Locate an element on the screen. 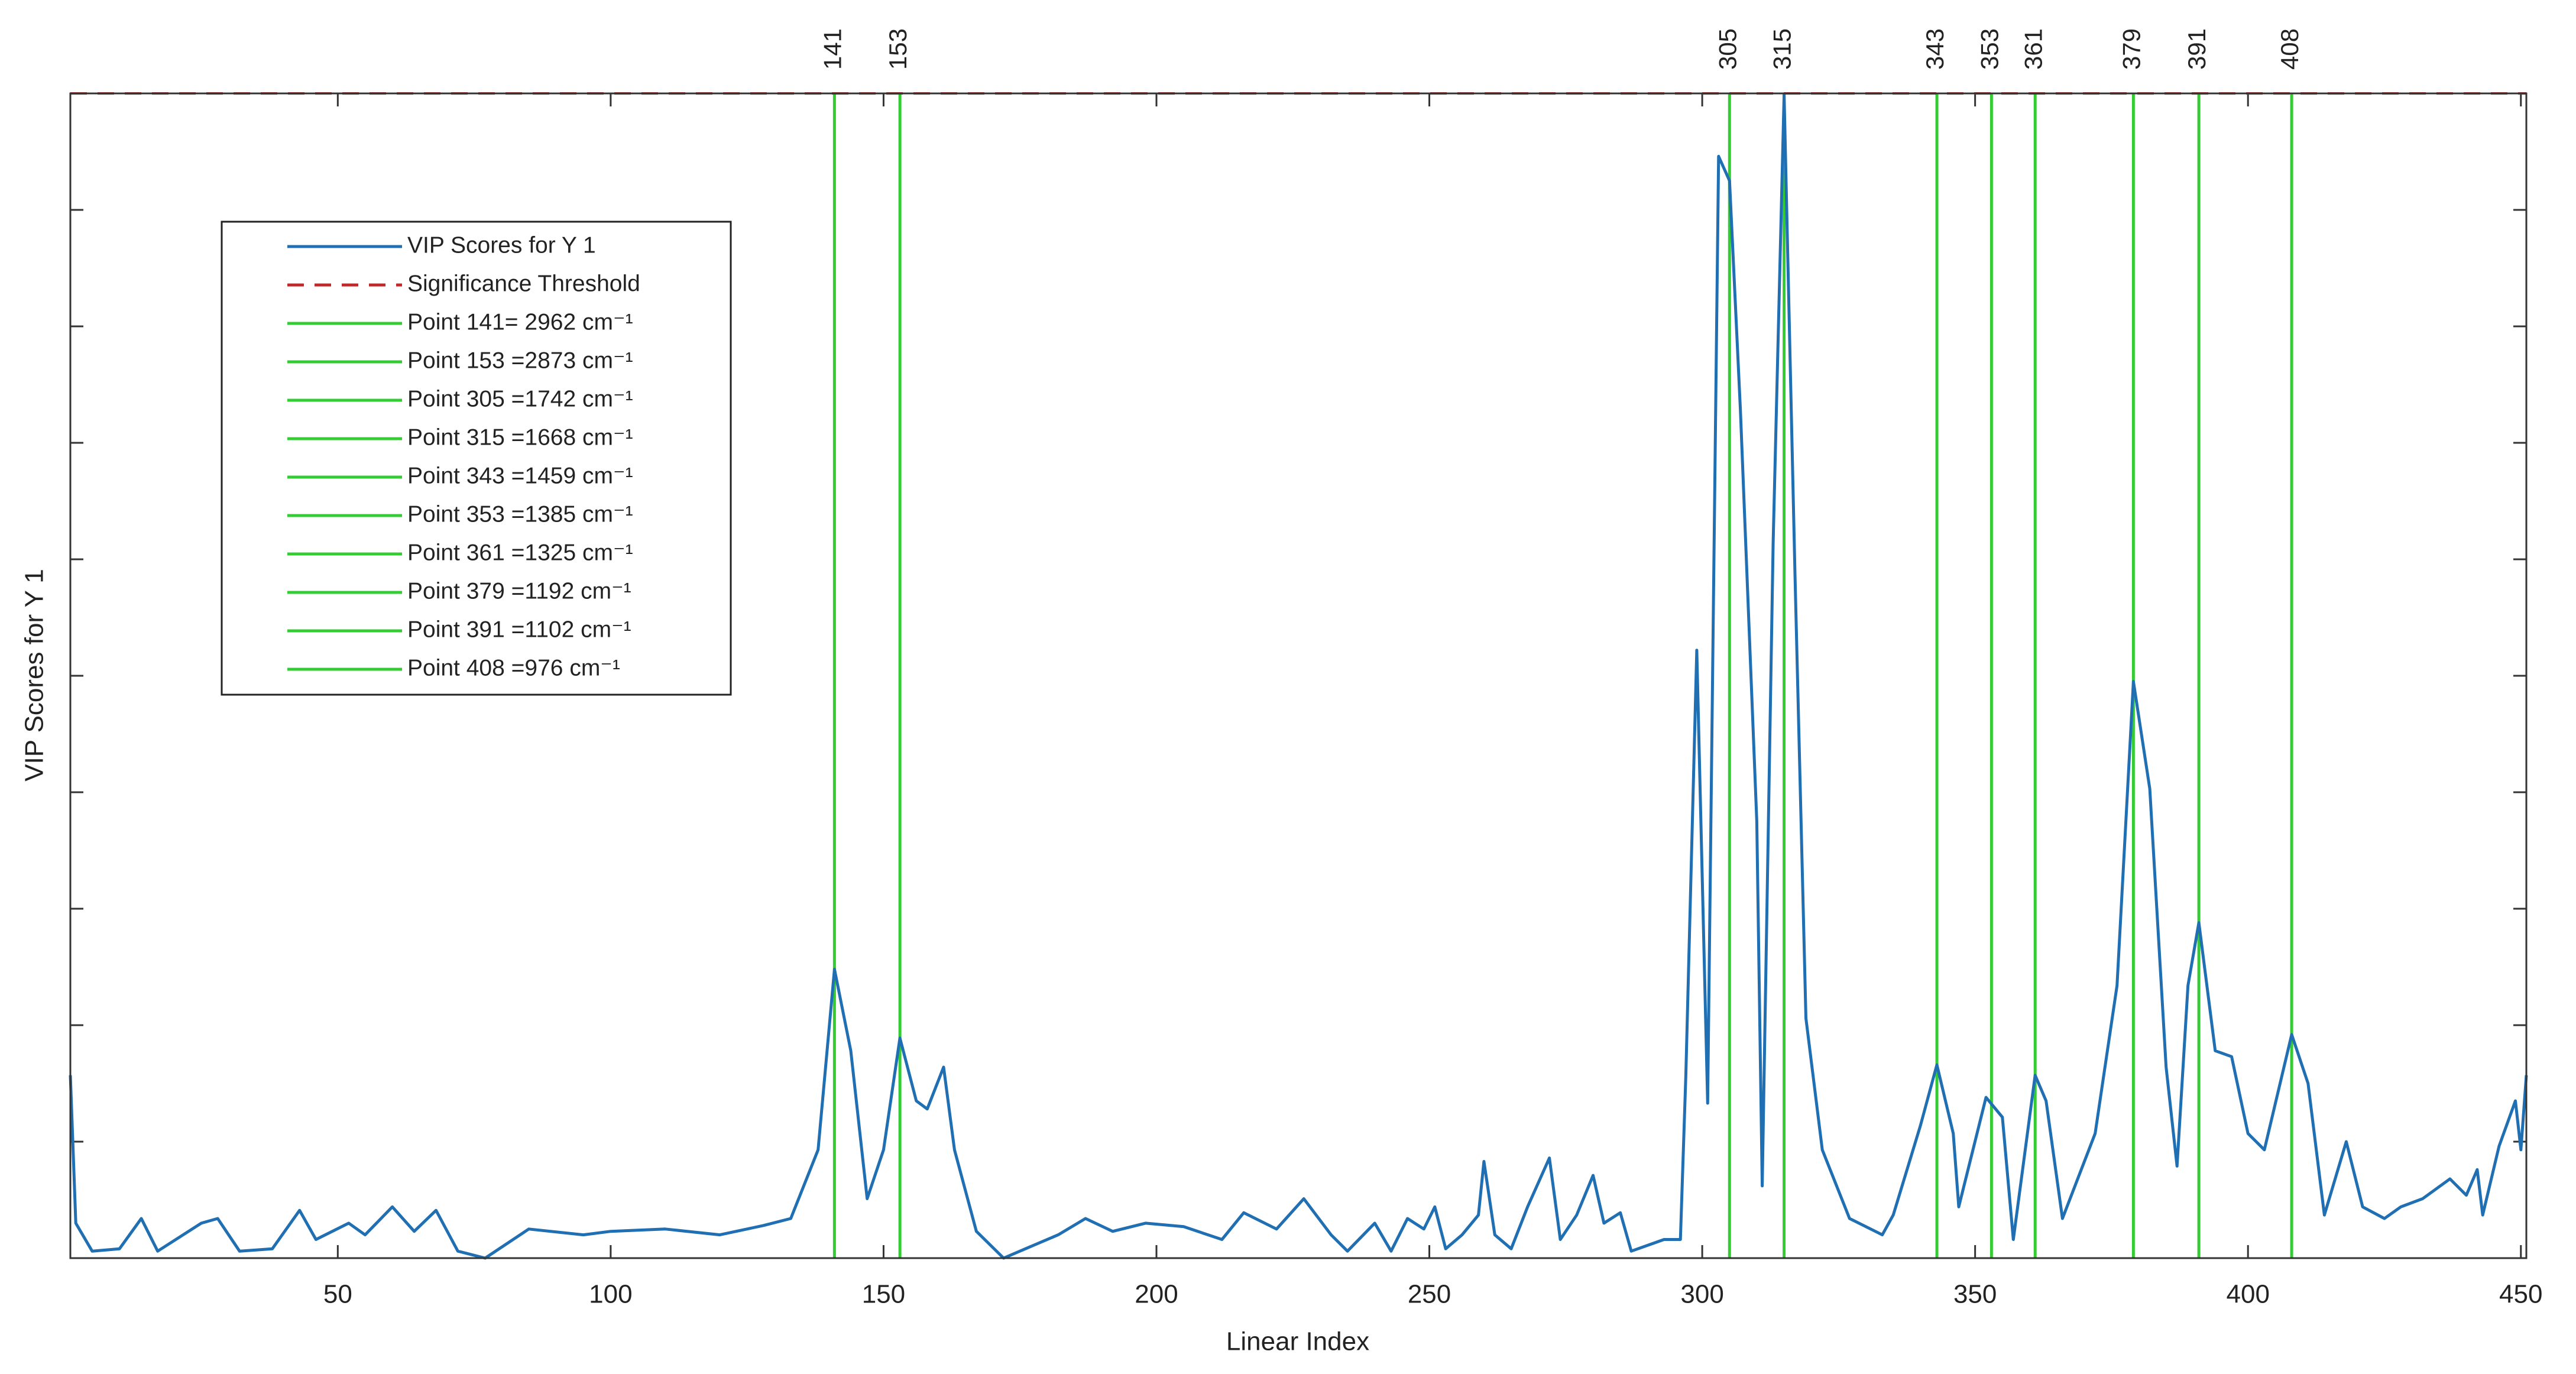 This screenshot has height=1374, width=2576. x-tick-label: 350 is located at coordinates (1975, 1294).